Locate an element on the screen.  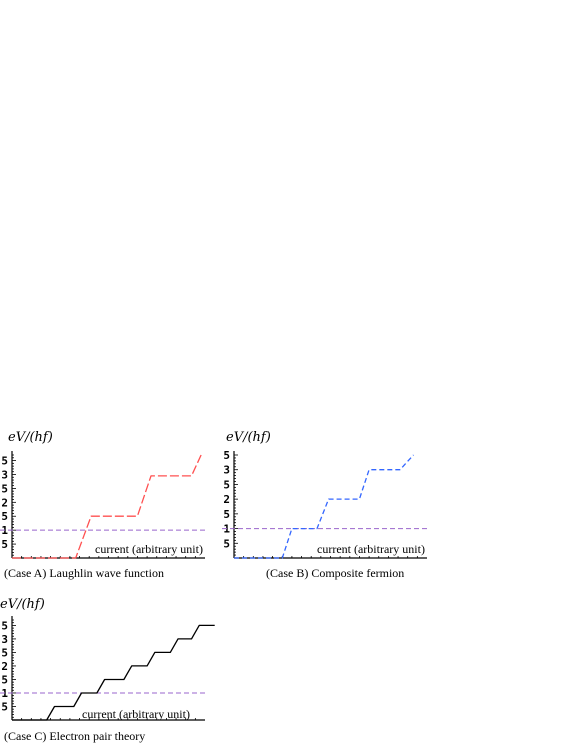
chart-caption: (Case A) Laughlin wave function is located at coordinates (84, 573).